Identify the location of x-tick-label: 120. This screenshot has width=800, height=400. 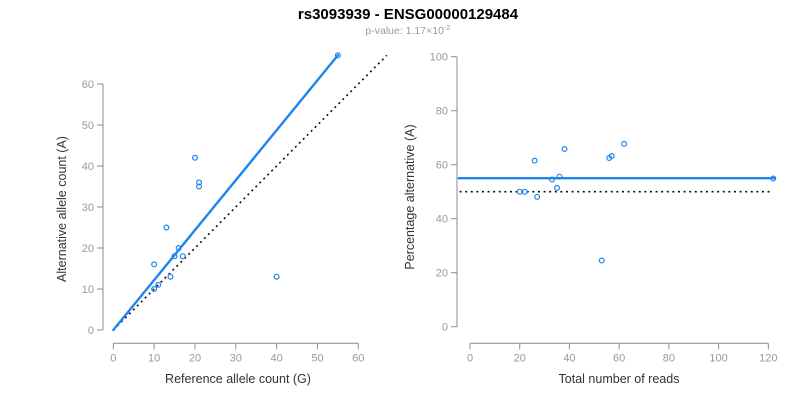
(768, 358).